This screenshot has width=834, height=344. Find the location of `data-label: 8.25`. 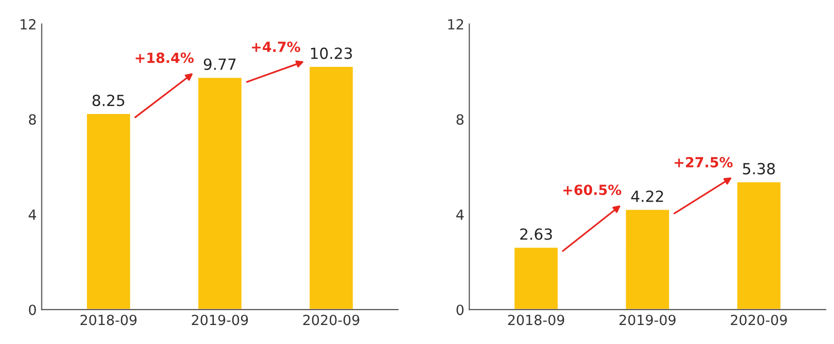

data-label: 8.25 is located at coordinates (108, 100).